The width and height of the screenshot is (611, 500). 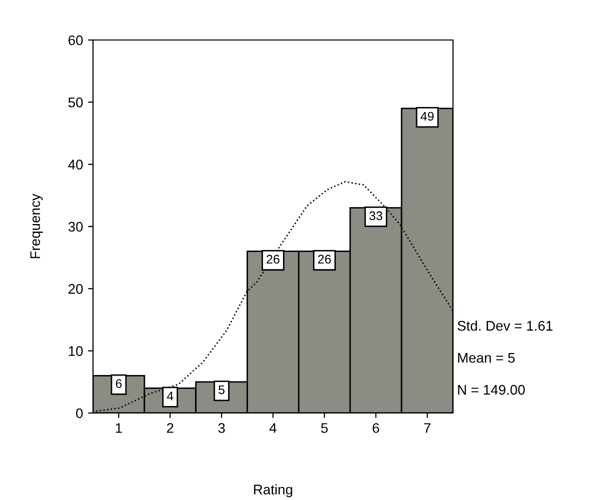 I want to click on x-tick-label: 3, so click(x=221, y=428).